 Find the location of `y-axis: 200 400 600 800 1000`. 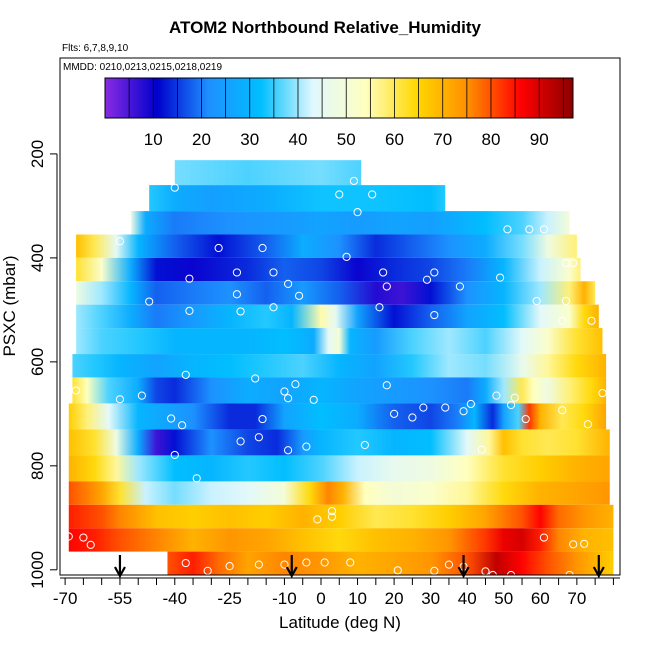

y-axis: 200 400 600 800 1000 is located at coordinates (43, 364).